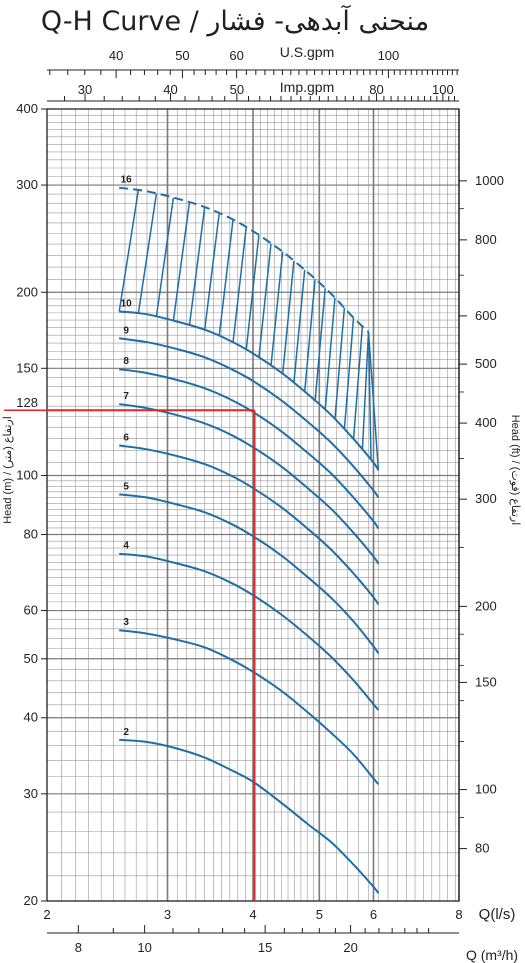 The width and height of the screenshot is (525, 963). What do you see at coordinates (373, 914) in the screenshot?
I see `x-tick-label: 6` at bounding box center [373, 914].